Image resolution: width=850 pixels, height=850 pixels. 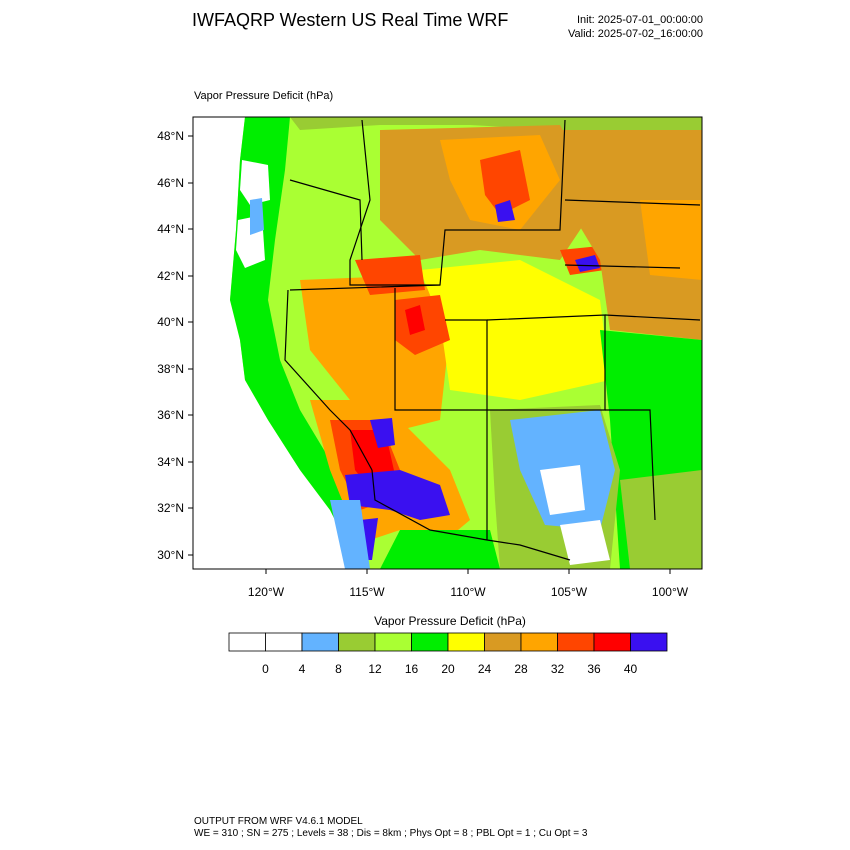 What do you see at coordinates (278, 821) in the screenshot?
I see `footer-model: OUTPUT FROM WRF V4.6.1 MODEL` at bounding box center [278, 821].